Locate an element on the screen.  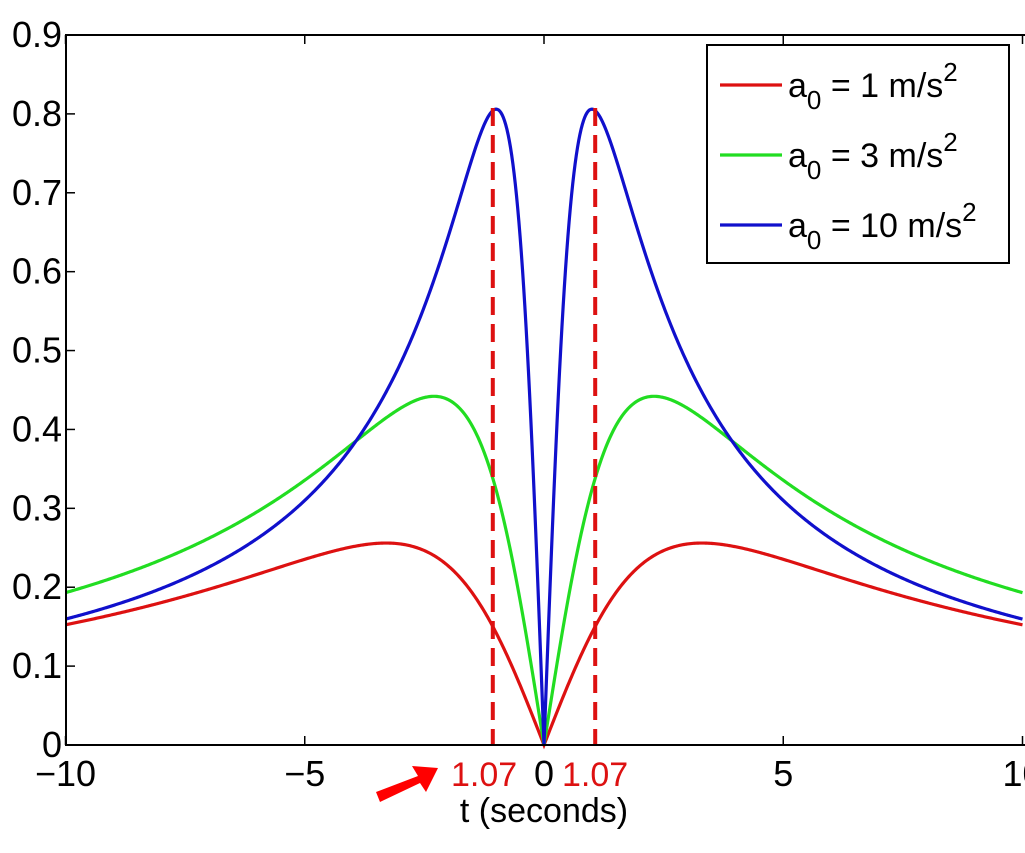
x-tick-label: −10 is located at coordinates (65, 773).